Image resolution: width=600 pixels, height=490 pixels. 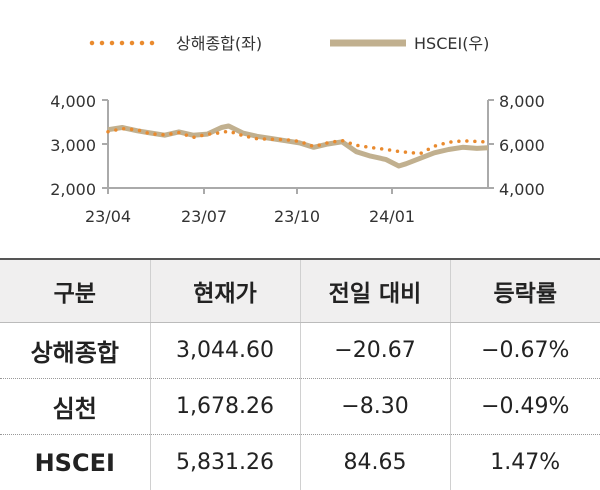 I want to click on day-change: 84.65, so click(x=375, y=462).